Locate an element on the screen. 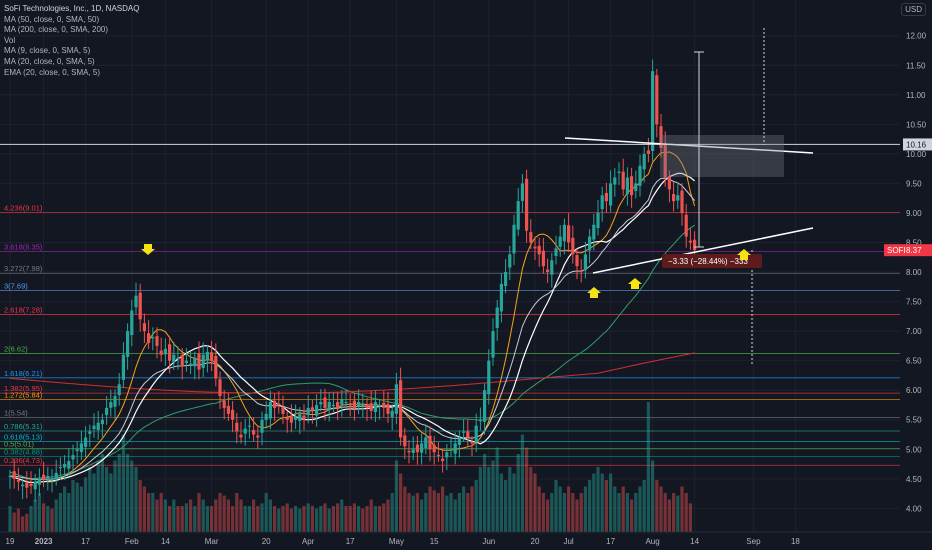 The image size is (932, 550). price-tick: 7.00 is located at coordinates (914, 331).